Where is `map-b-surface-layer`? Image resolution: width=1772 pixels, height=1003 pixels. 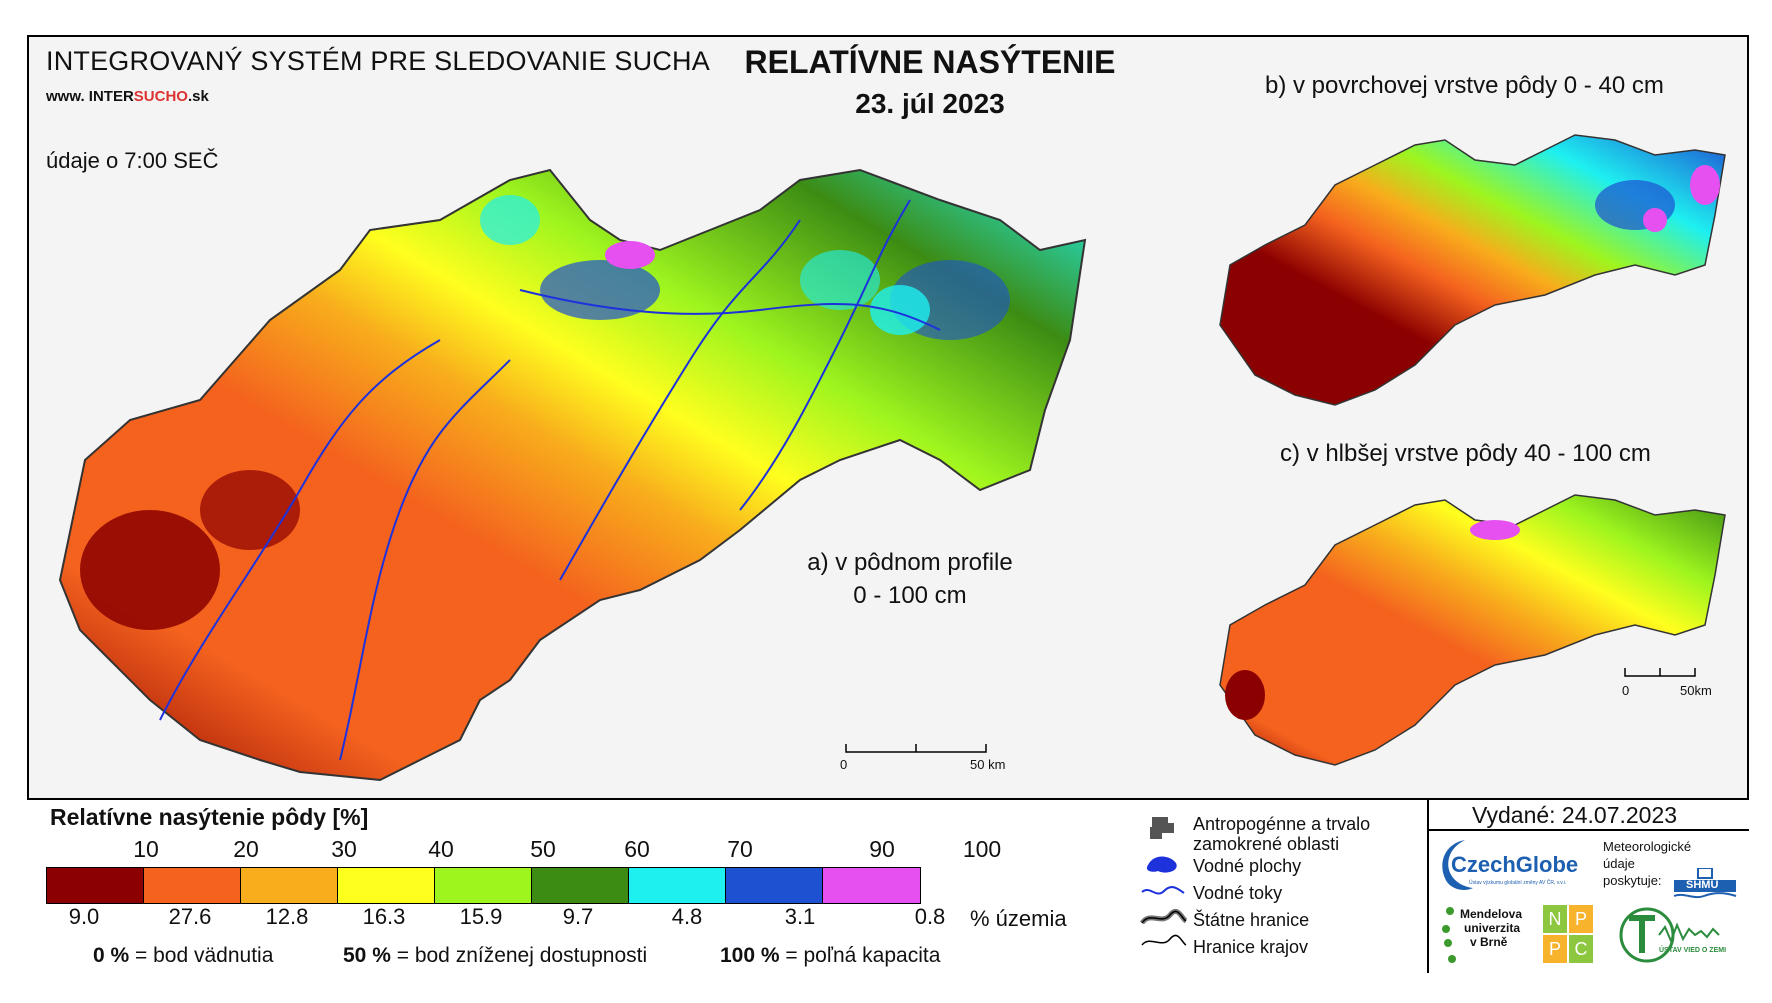 map-b-surface-layer is located at coordinates (1472, 270).